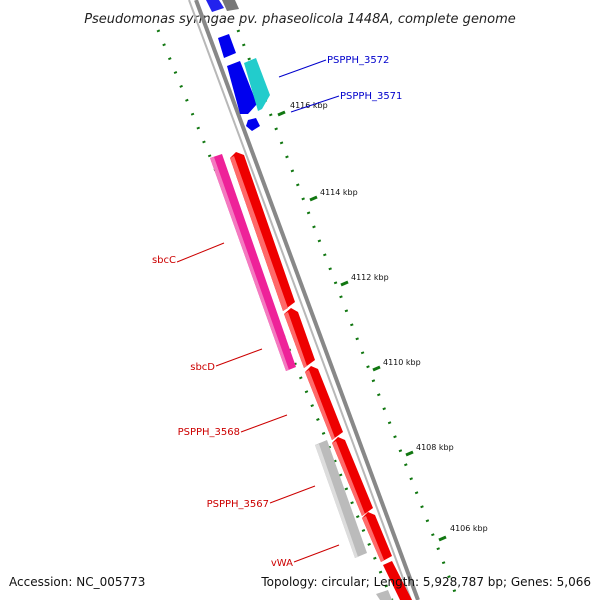 The image size is (600, 600). What do you see at coordinates (435, 447) in the screenshot?
I see `scale-label-4108: 4108 kbp` at bounding box center [435, 447].